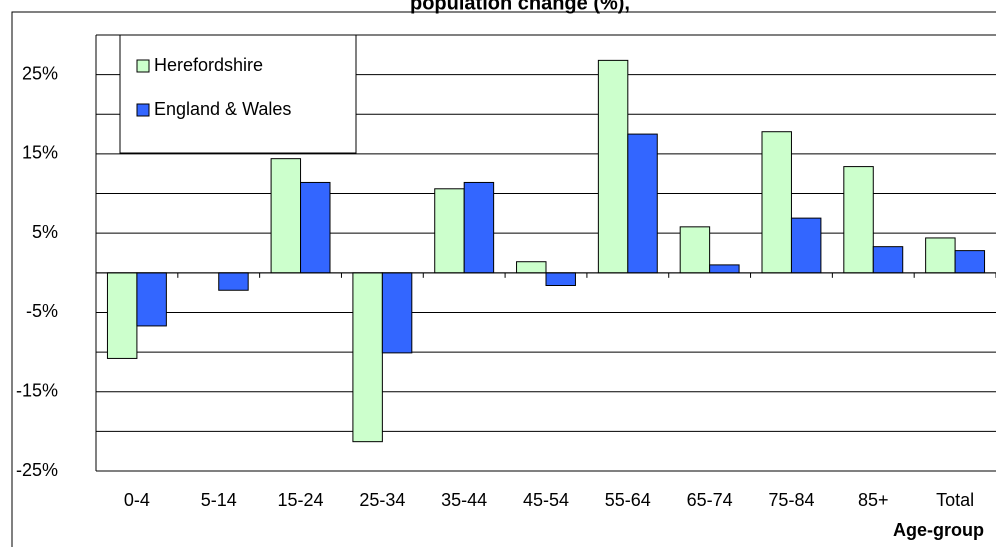  What do you see at coordinates (382, 500) in the screenshot?
I see `x-tick-label: 25-34` at bounding box center [382, 500].